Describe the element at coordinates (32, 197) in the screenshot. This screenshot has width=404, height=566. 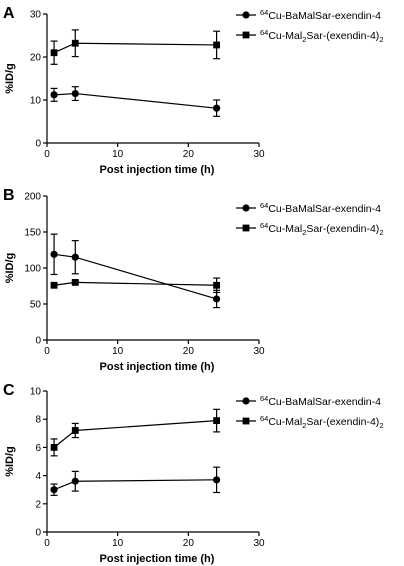
I see `y-tick-label: 200` at that location.